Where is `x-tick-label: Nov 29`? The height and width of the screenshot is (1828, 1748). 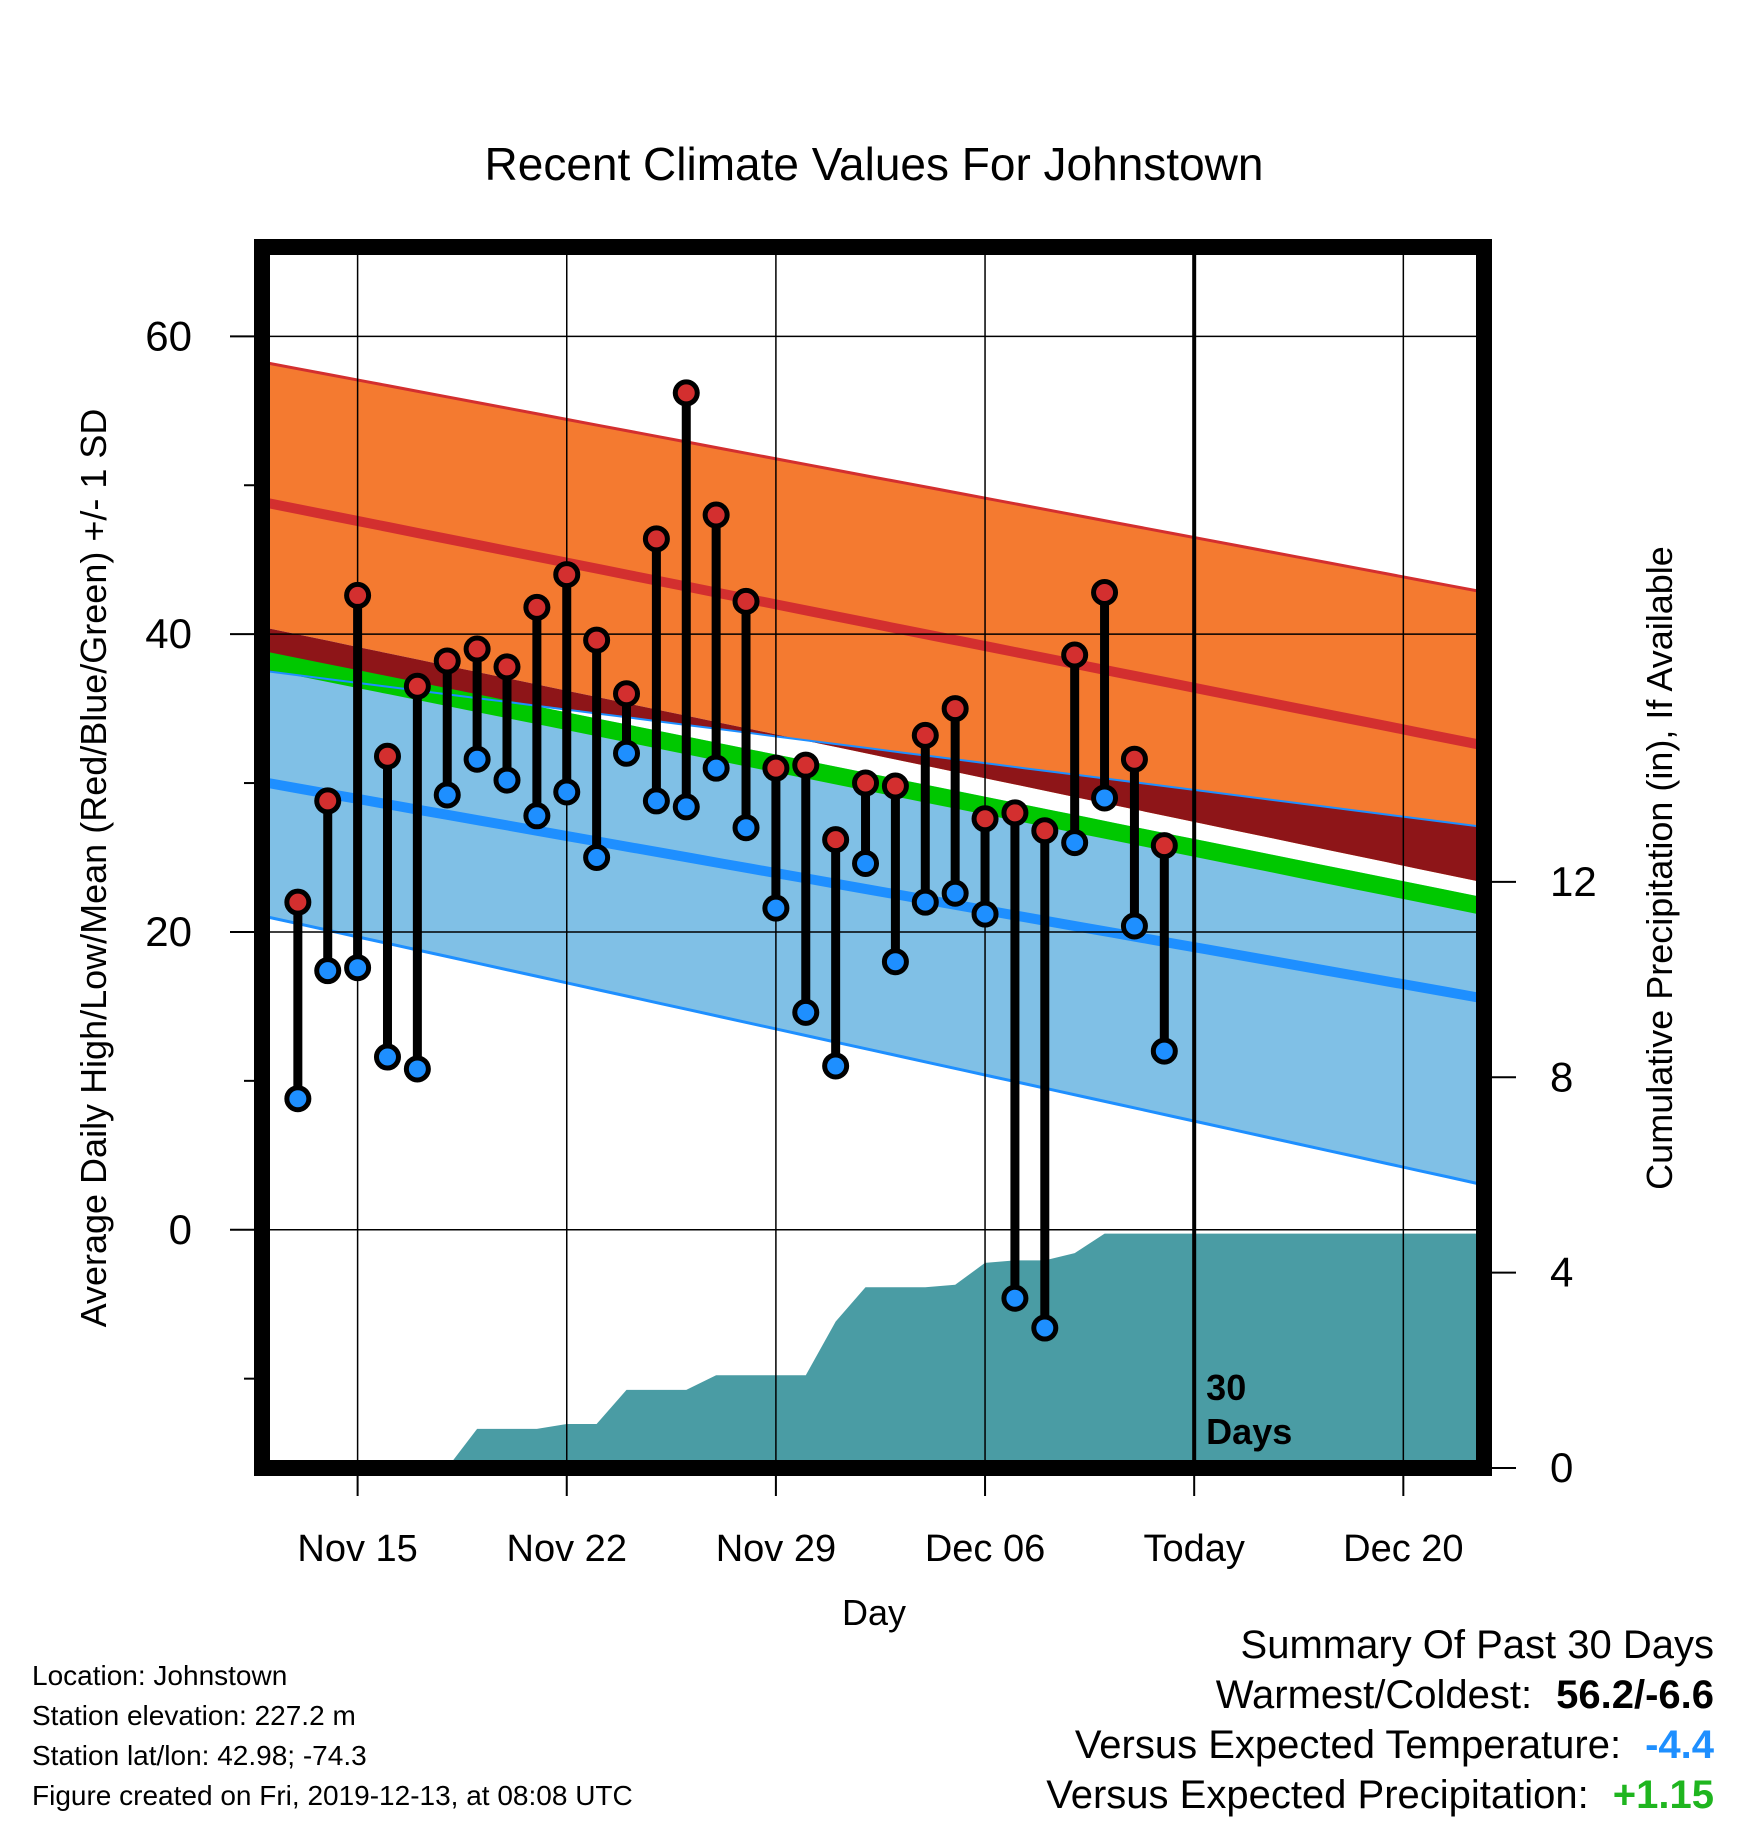 x-tick-label: Nov 29 is located at coordinates (776, 1549).